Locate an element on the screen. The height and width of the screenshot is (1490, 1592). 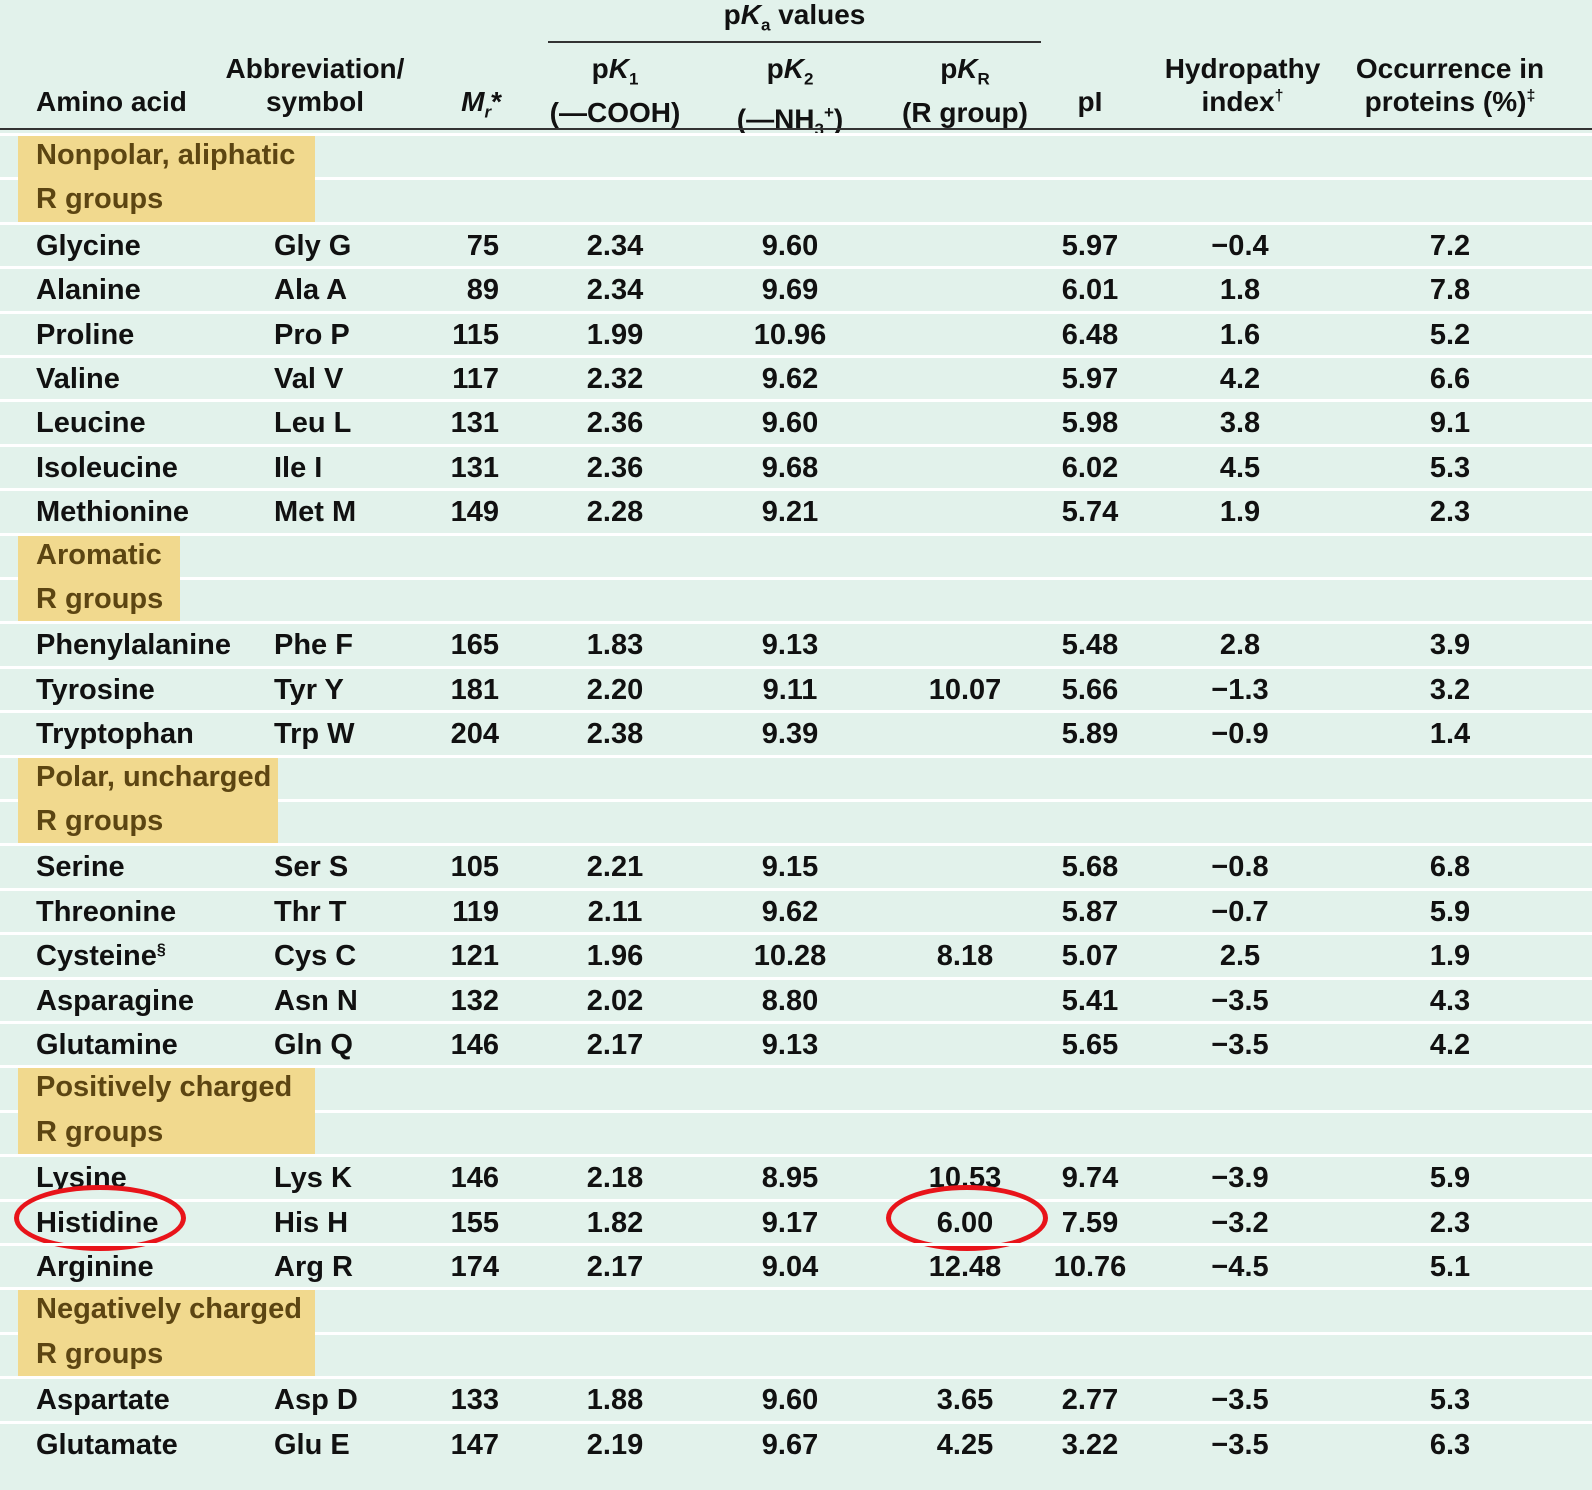
abbreviation-cell: Asn N is located at coordinates (316, 1000).